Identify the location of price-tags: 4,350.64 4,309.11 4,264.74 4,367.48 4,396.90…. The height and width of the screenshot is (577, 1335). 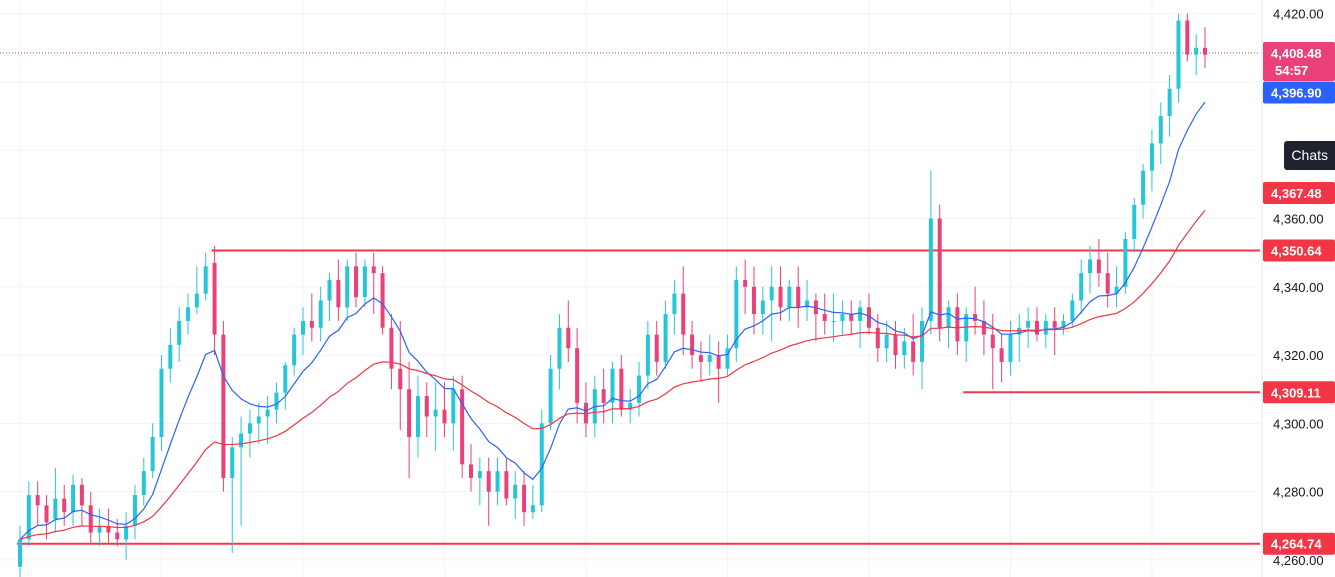
(1299, 298).